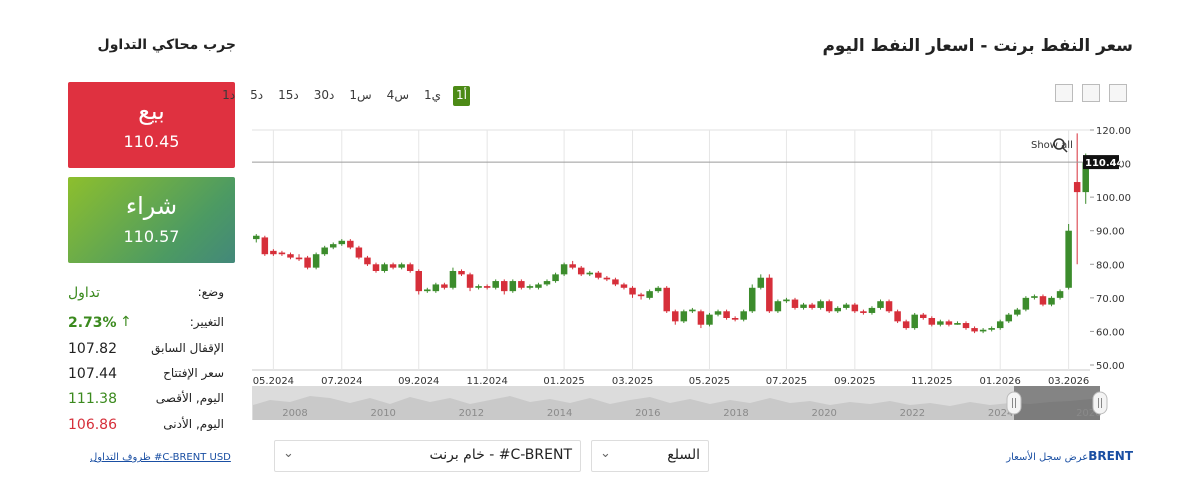 The height and width of the screenshot is (486, 1200). I want to click on category-select: السلع ⌄, so click(650, 456).